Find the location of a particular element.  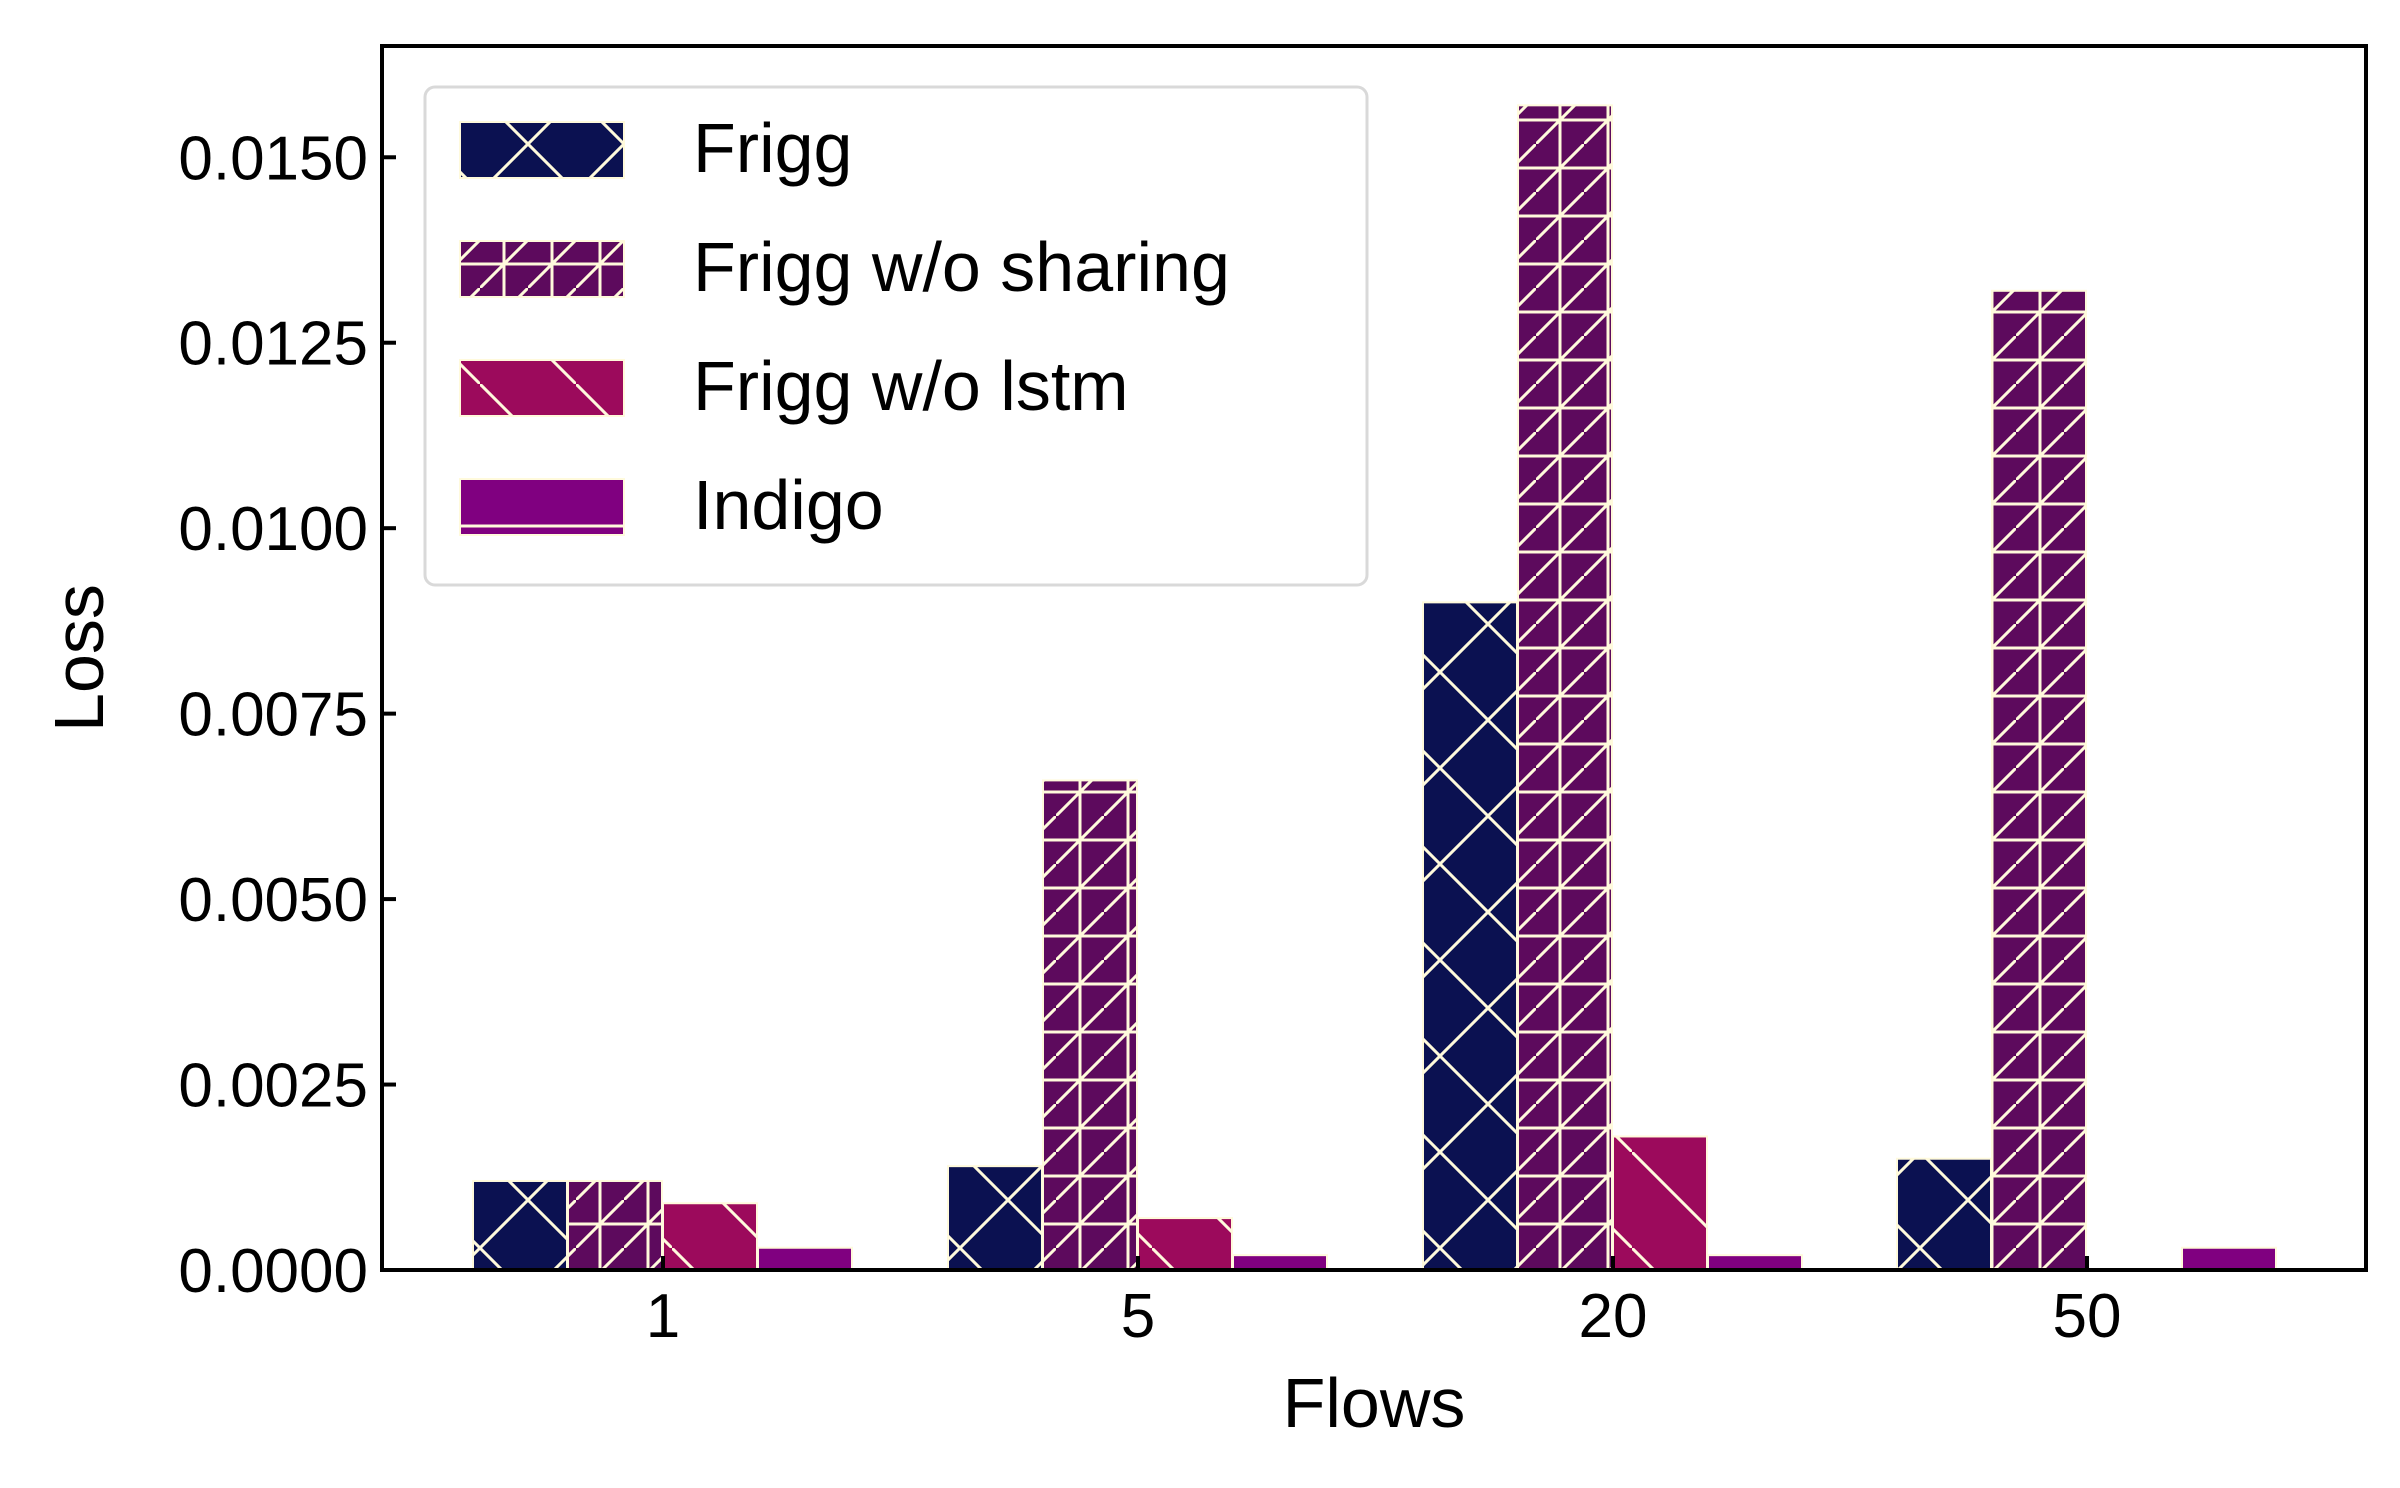

y-tick-label: 0.0050 is located at coordinates (273, 900).